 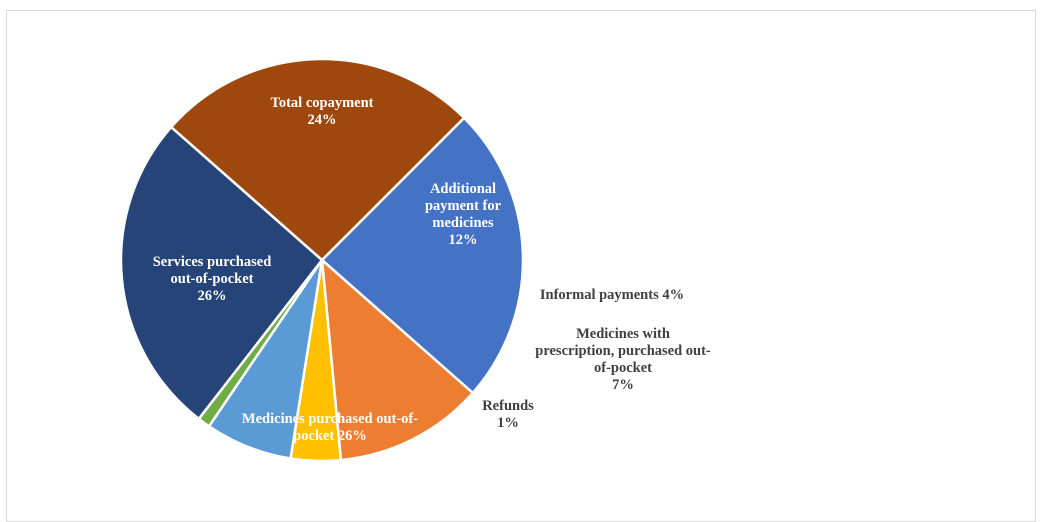 I want to click on slice-label-medicines-purchased-out-of-pocket: Medicines purchased out-of-pocket 26%, so click(x=330, y=427).